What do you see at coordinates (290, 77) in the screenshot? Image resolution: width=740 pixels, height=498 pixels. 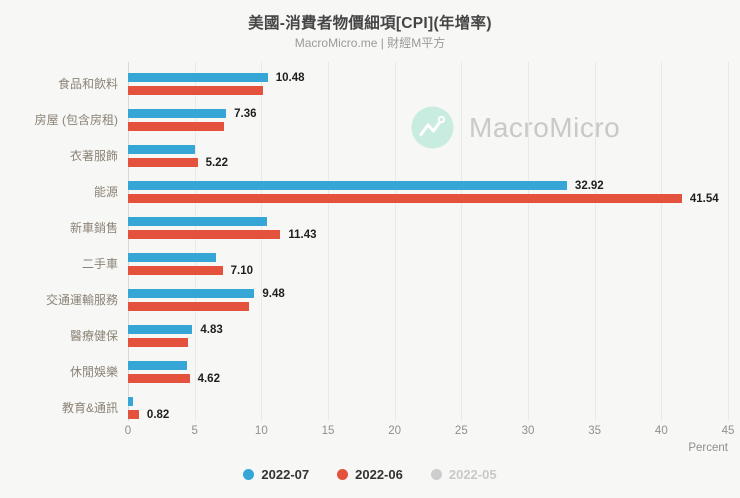 I see `data-label: 10.48` at bounding box center [290, 77].